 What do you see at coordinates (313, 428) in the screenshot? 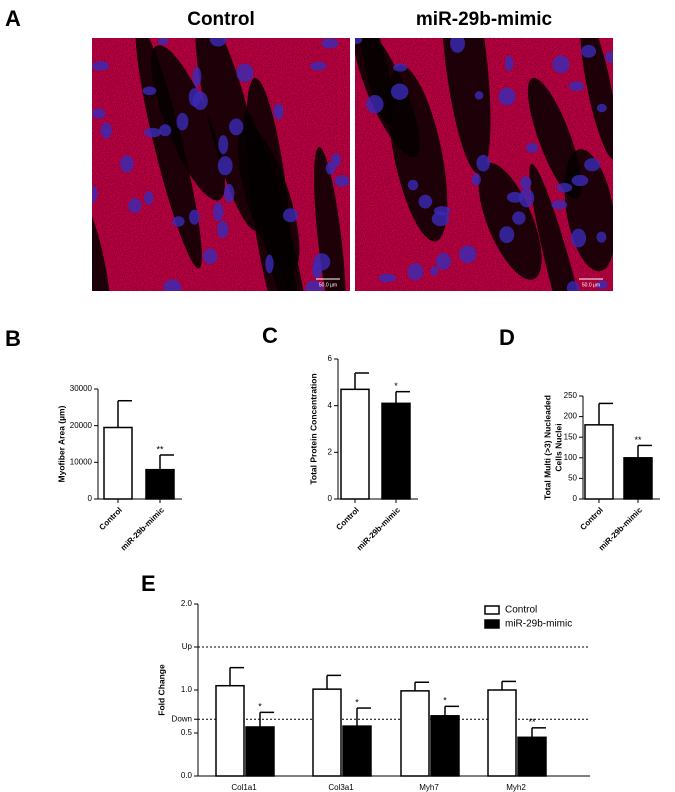
I see `y-axis-label: Total Protein Concentration` at bounding box center [313, 428].